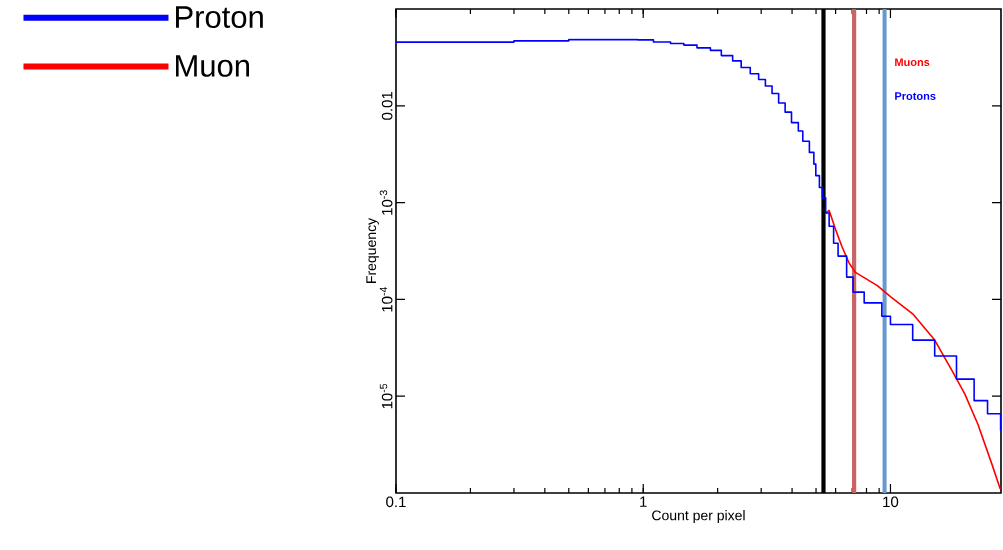 The width and height of the screenshot is (1003, 550). Describe the element at coordinates (213, 66) in the screenshot. I see `legend-label: Muon` at that location.